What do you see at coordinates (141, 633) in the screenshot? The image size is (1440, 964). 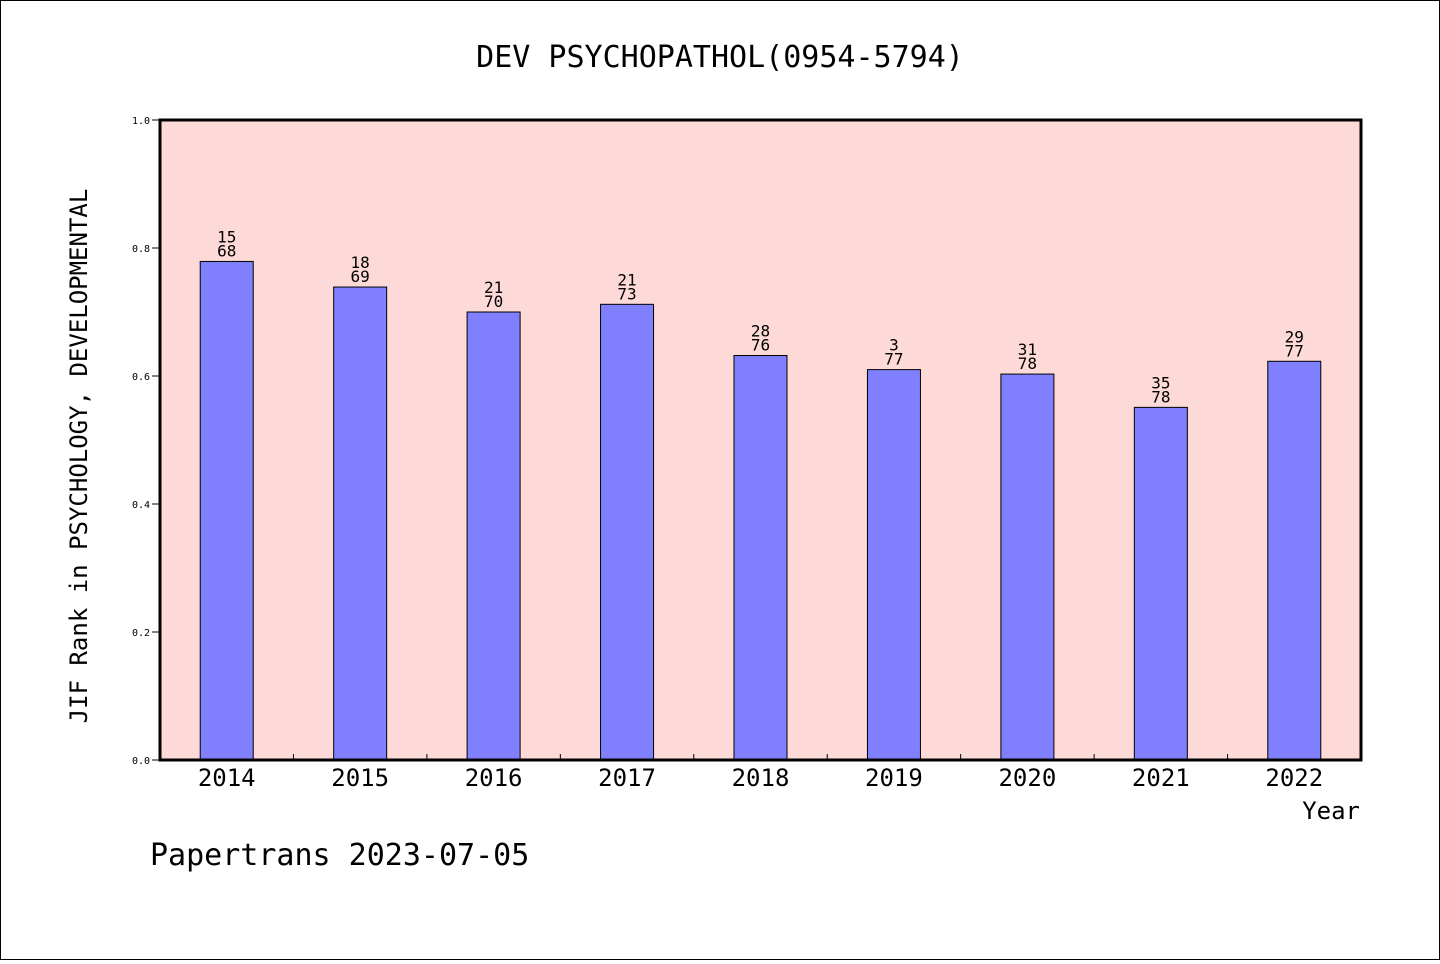 I see `y-tick-label-0.2: 0.2` at bounding box center [141, 633].